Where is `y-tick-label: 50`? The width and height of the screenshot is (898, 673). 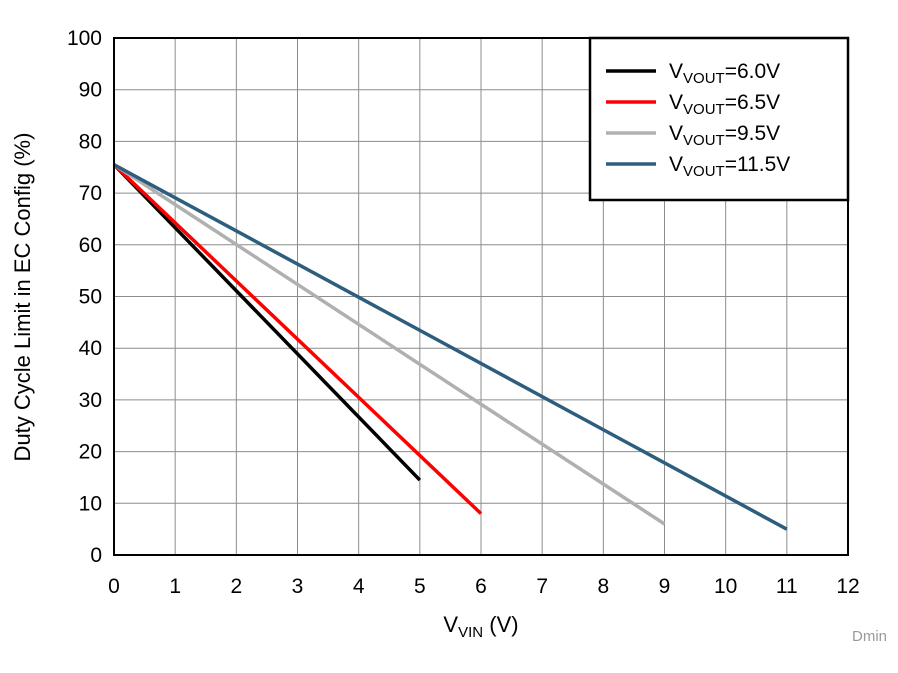
y-tick-label: 50 is located at coordinates (90, 297).